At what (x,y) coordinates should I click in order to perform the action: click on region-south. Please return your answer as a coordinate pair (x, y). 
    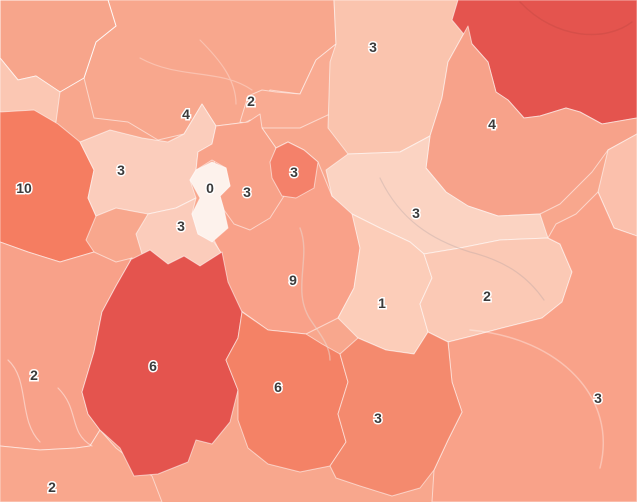
    Looking at the image, I should click on (396, 414).